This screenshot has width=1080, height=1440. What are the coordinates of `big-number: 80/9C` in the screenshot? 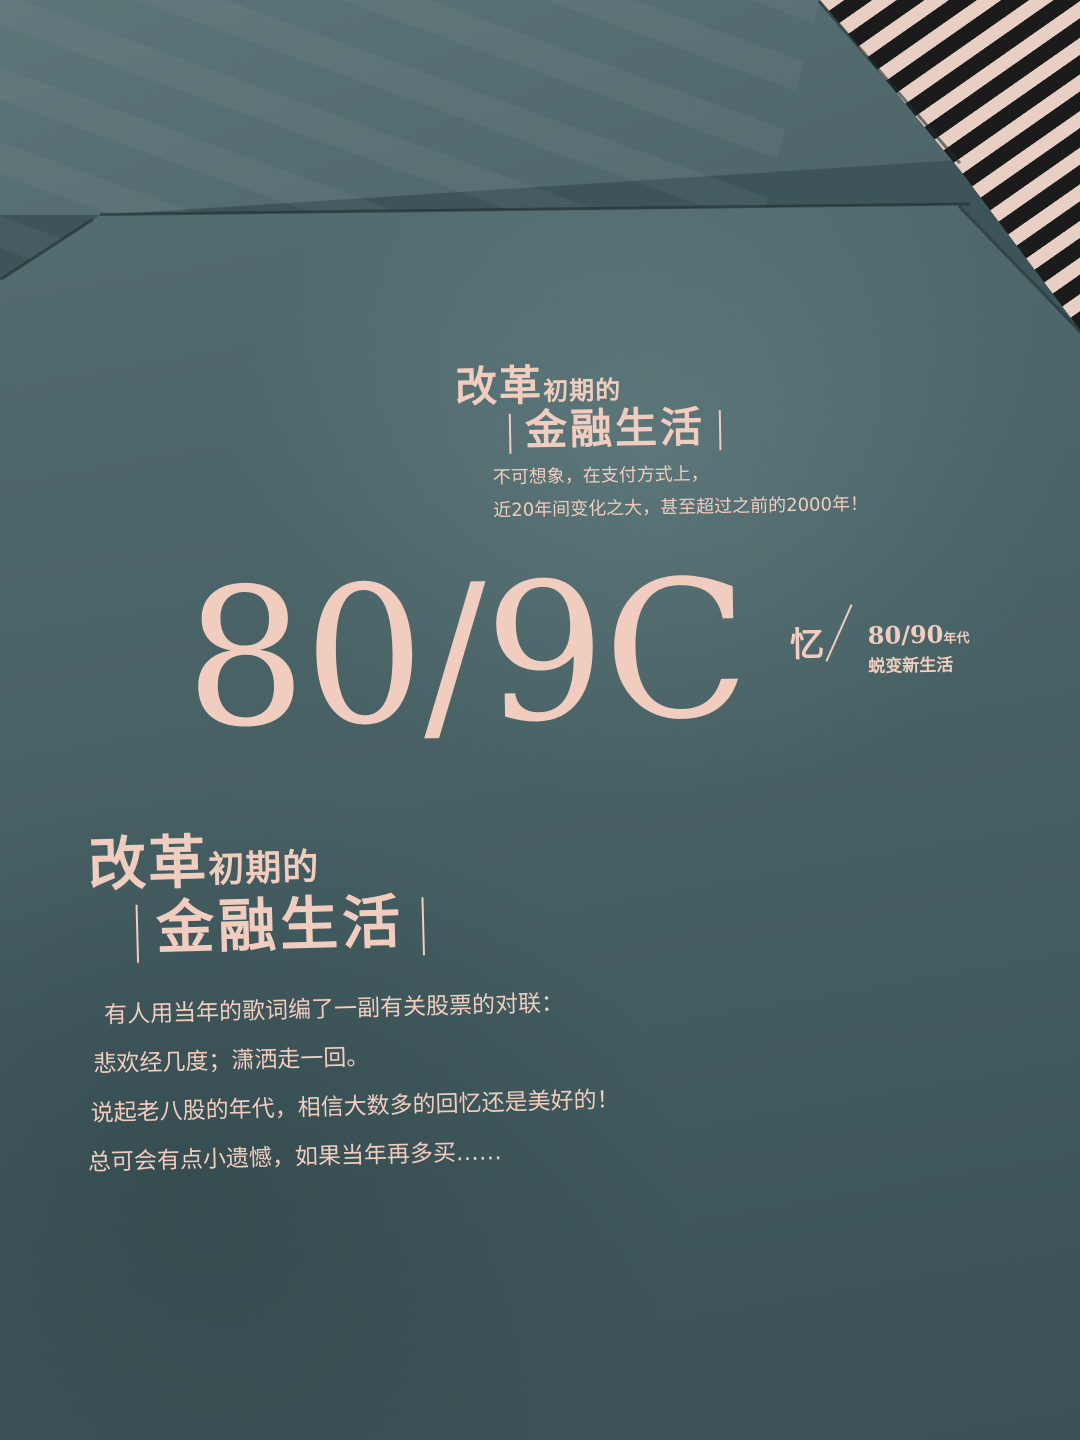 It's located at (466, 654).